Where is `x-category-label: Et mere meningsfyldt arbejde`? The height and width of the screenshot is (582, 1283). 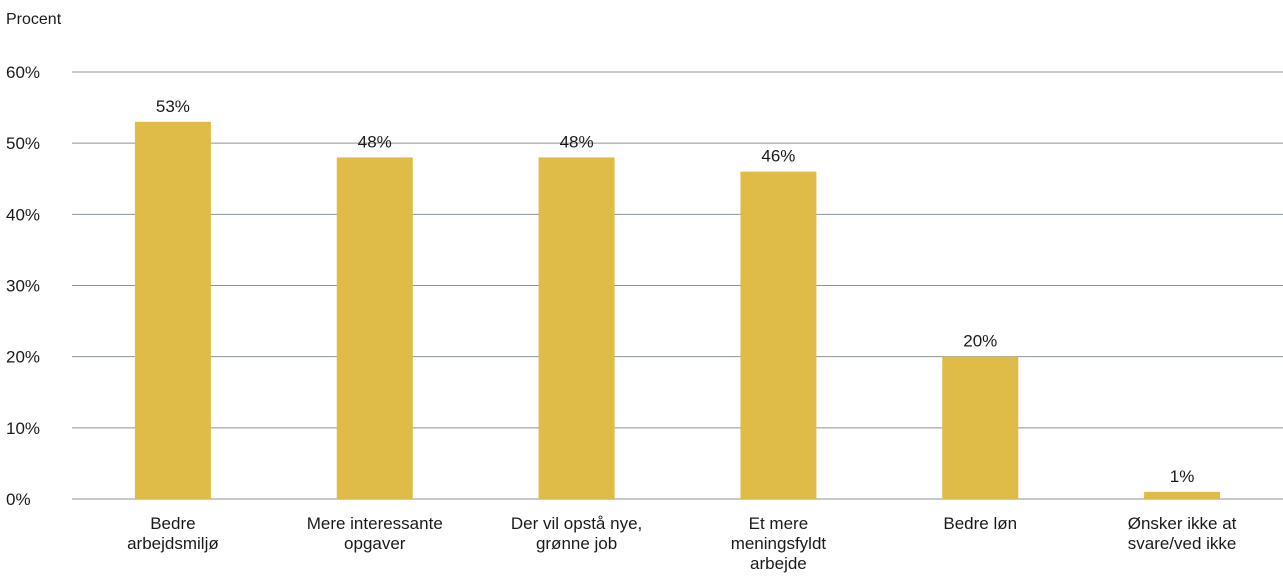
x-category-label: Et mere meningsfyldt arbejde is located at coordinates (779, 543).